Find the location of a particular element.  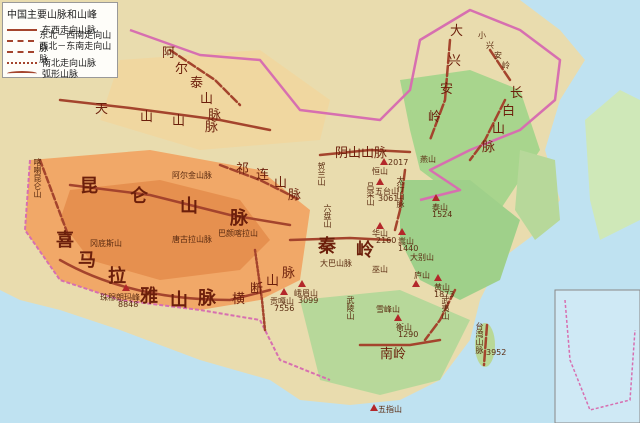

label-daba: 大巴山脉 is located at coordinates (336, 263).